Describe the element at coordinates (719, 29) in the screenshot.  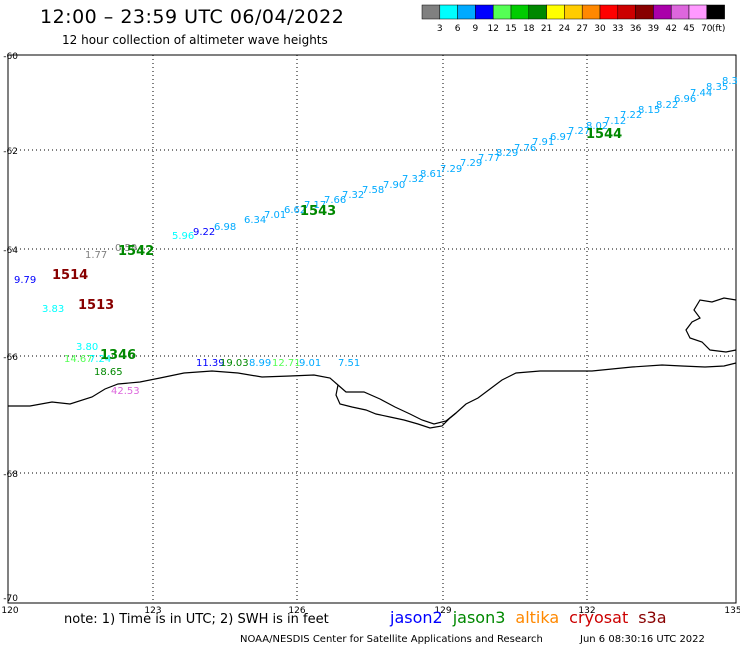
I see `colorbar-unit: (ft)` at that location.